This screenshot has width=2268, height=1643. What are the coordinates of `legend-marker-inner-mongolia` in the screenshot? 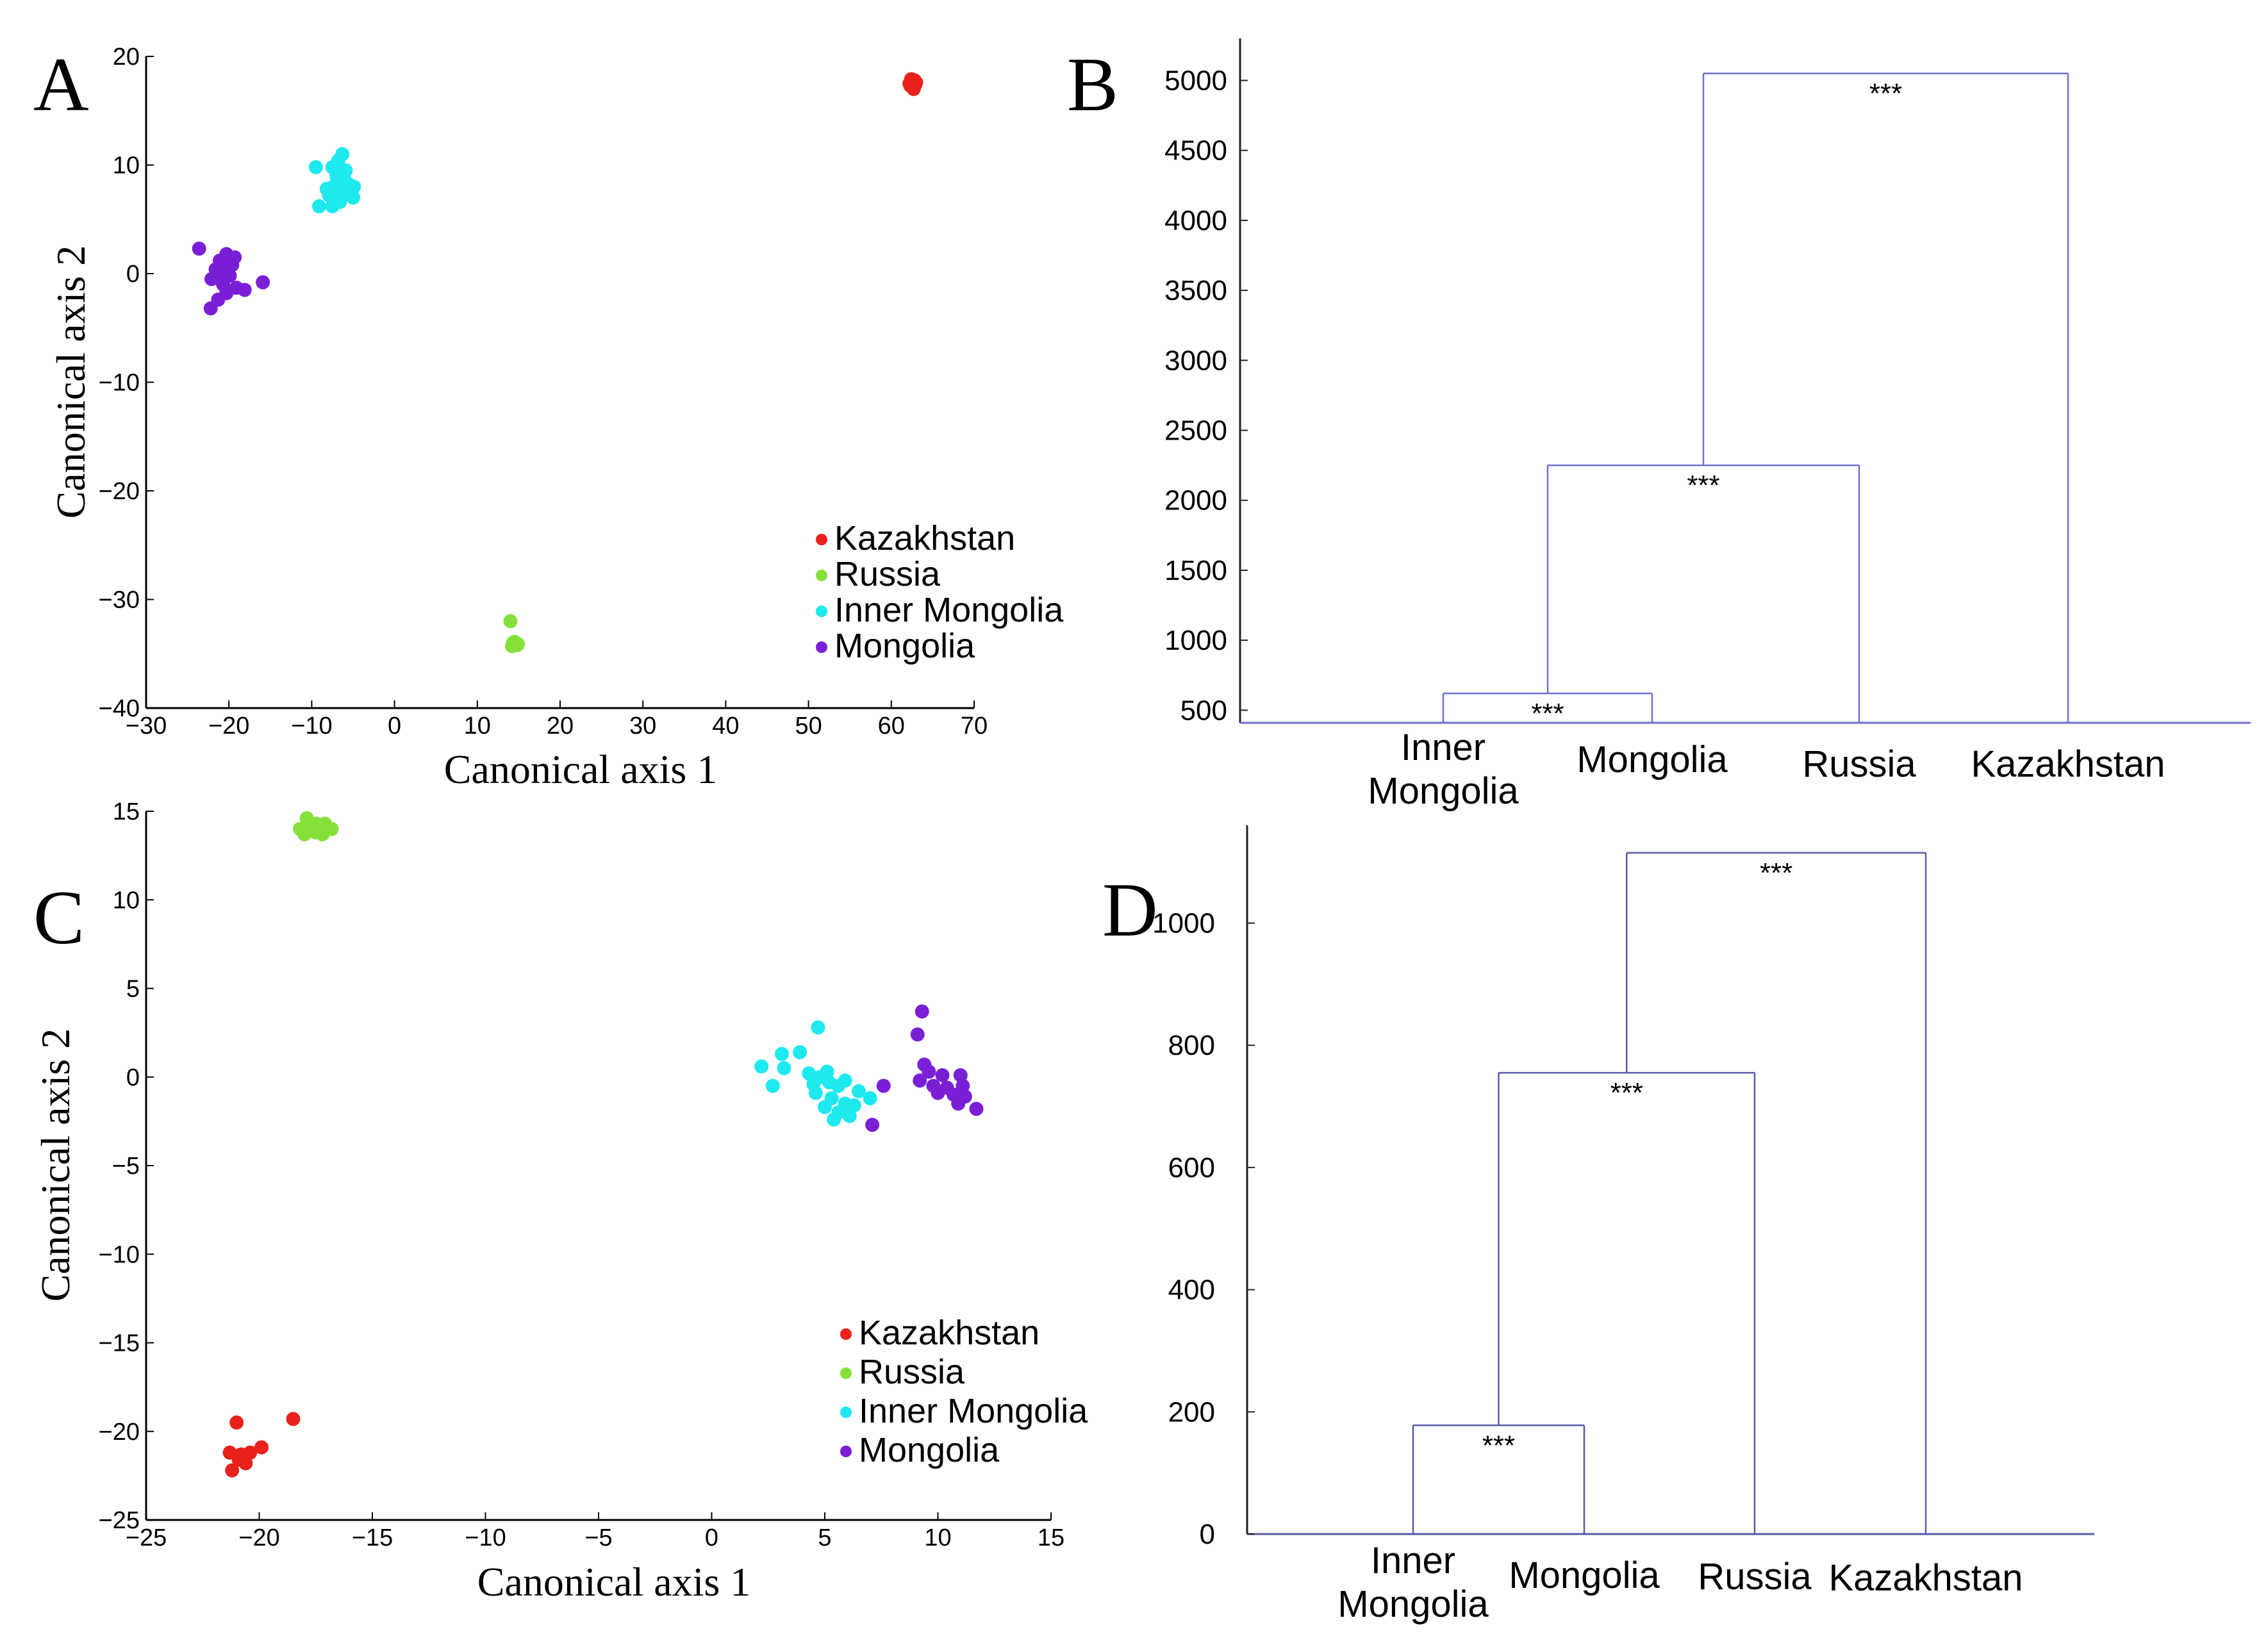 It's located at (846, 1412).